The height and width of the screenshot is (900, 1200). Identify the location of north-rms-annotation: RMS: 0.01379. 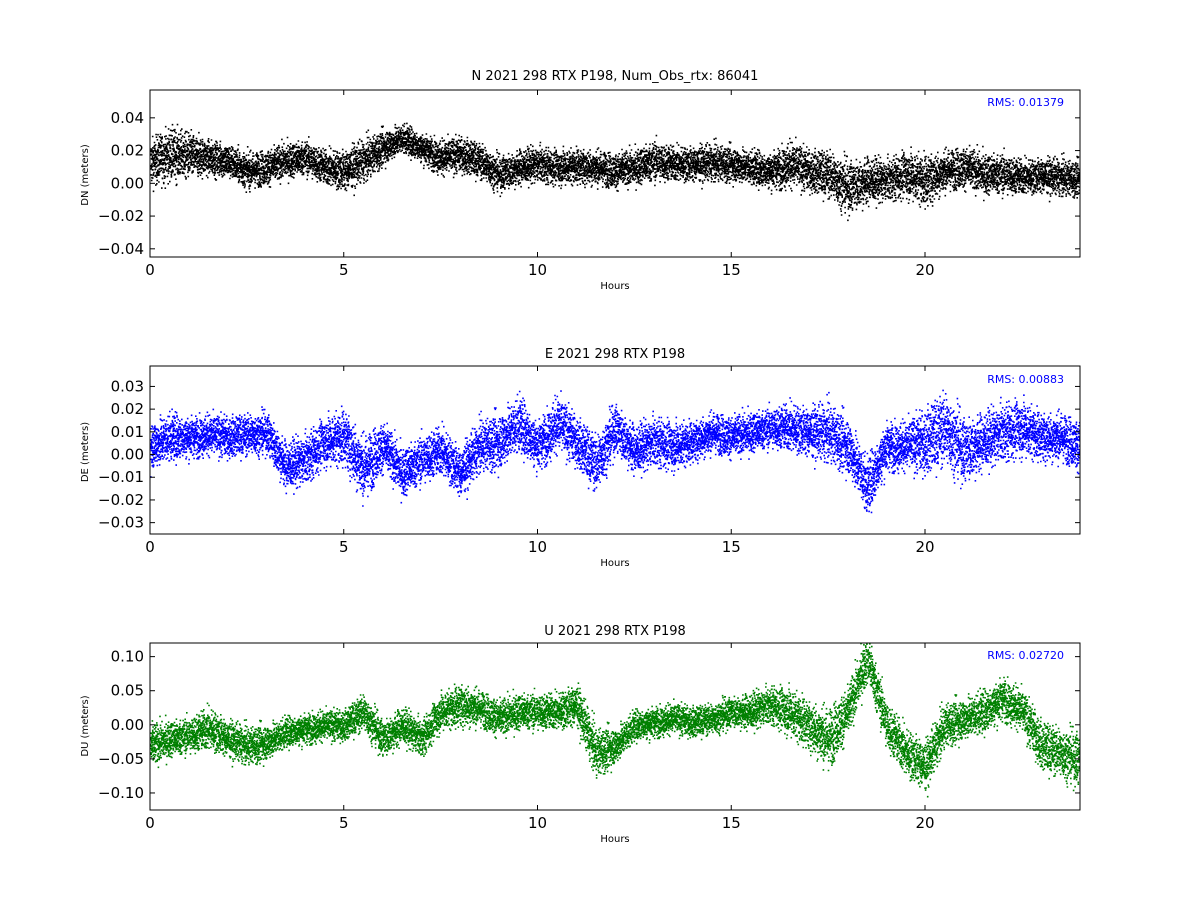
(1025, 102).